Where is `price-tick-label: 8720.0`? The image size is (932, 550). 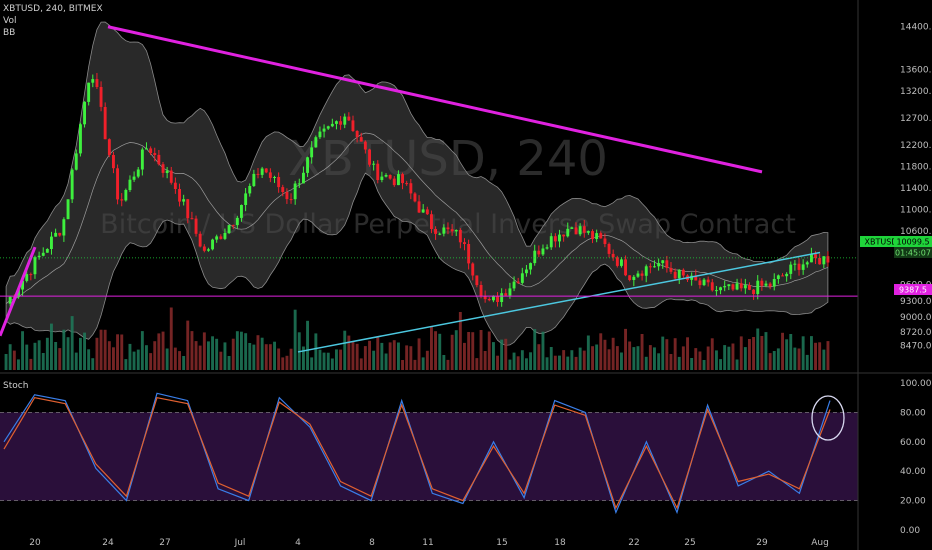
price-tick-label: 8720.0 is located at coordinates (916, 333).